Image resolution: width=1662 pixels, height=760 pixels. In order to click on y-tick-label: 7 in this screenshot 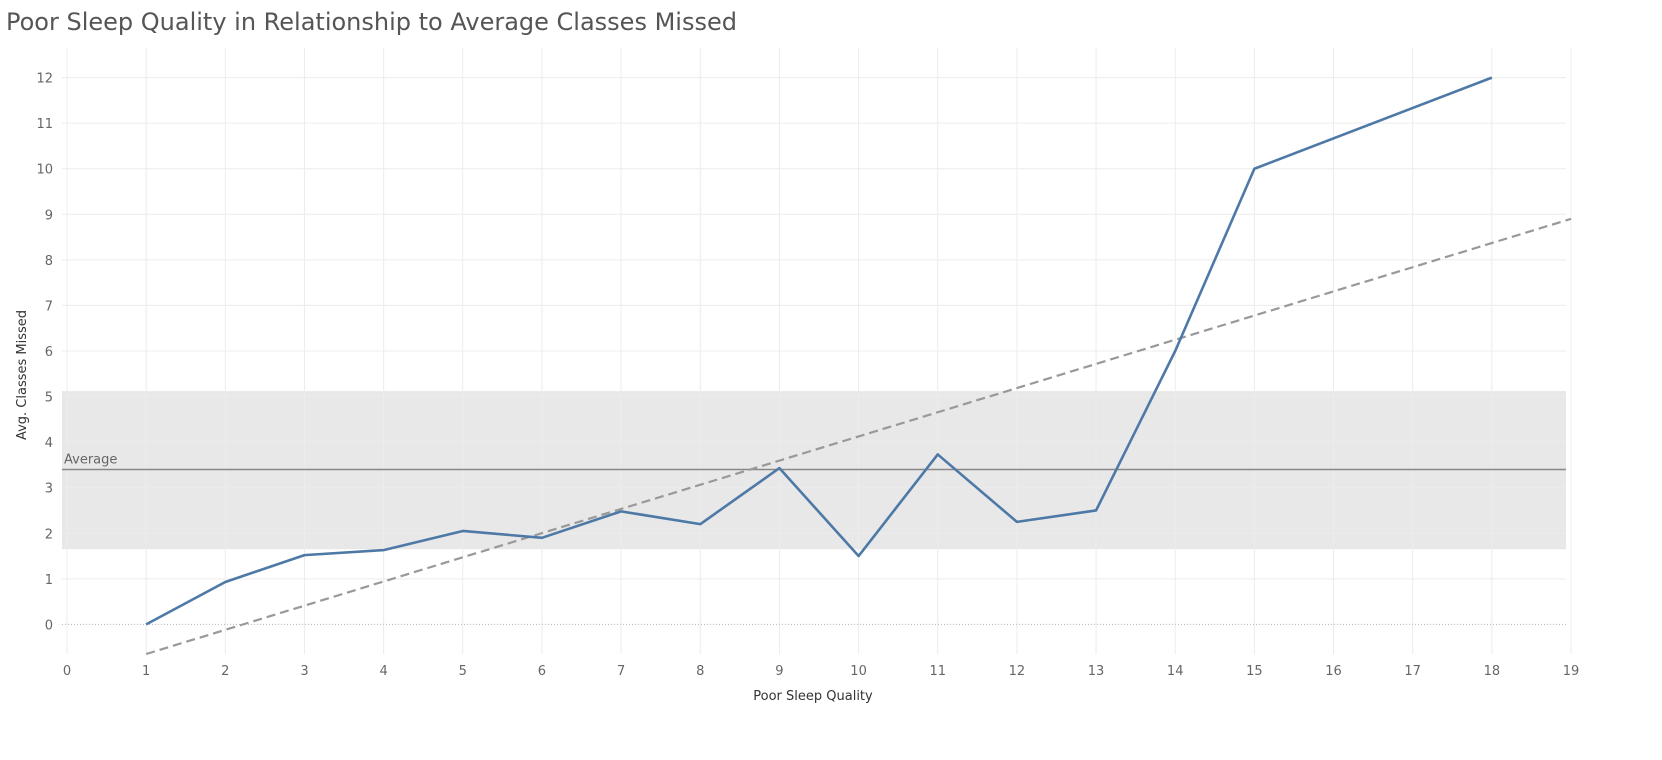, I will do `click(49, 306)`.